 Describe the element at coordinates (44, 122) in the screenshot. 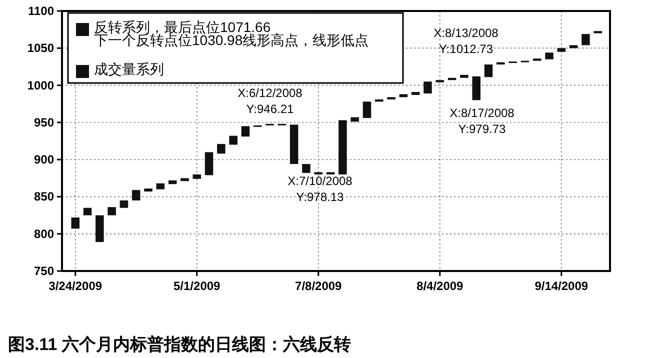

I see `y-tick-label: 950` at that location.